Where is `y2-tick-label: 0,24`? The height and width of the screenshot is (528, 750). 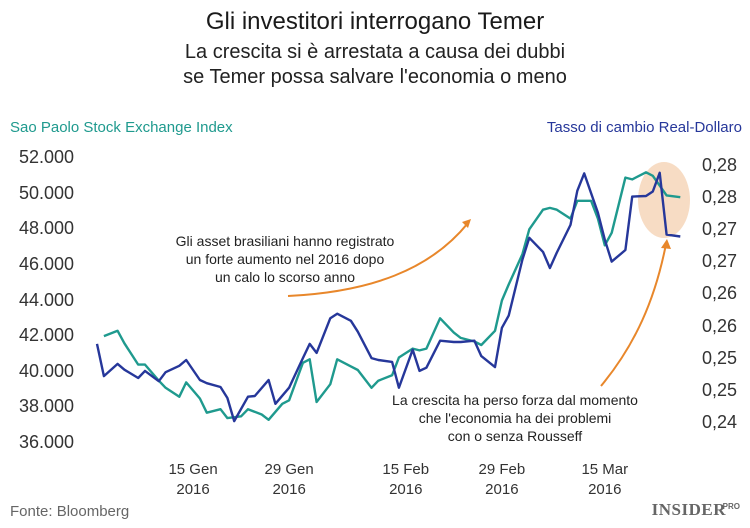 y2-tick-label: 0,24 is located at coordinates (720, 422).